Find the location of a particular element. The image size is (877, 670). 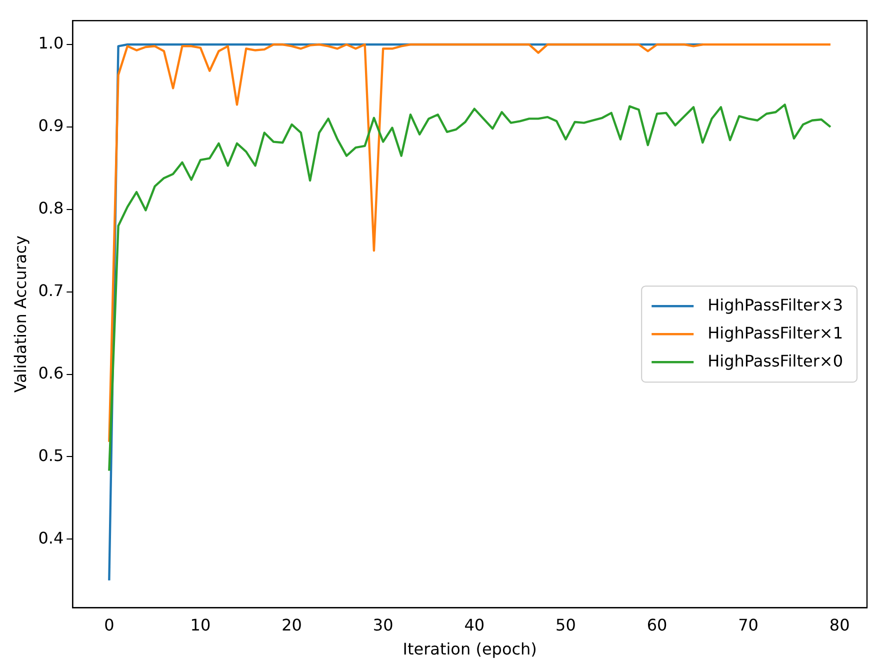

y-tick-label: 0.7 is located at coordinates (51, 290).